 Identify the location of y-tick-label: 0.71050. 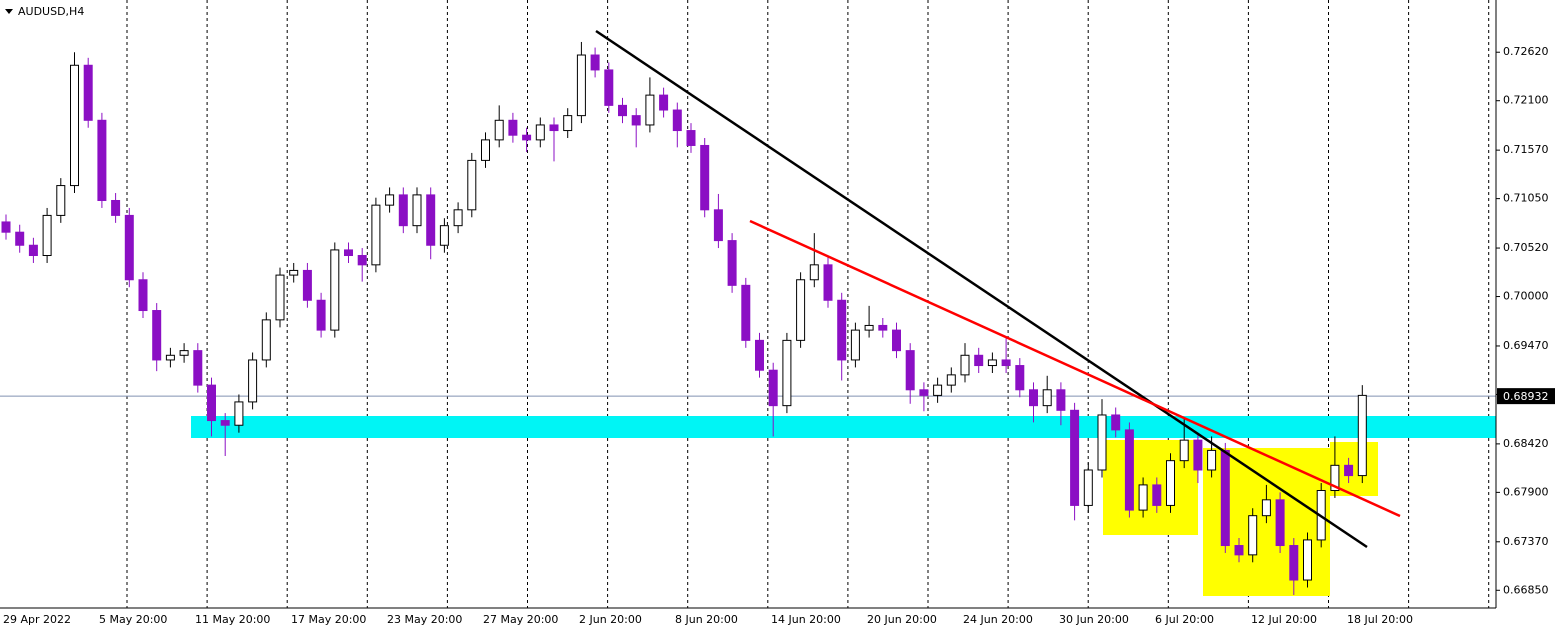
(1526, 198).